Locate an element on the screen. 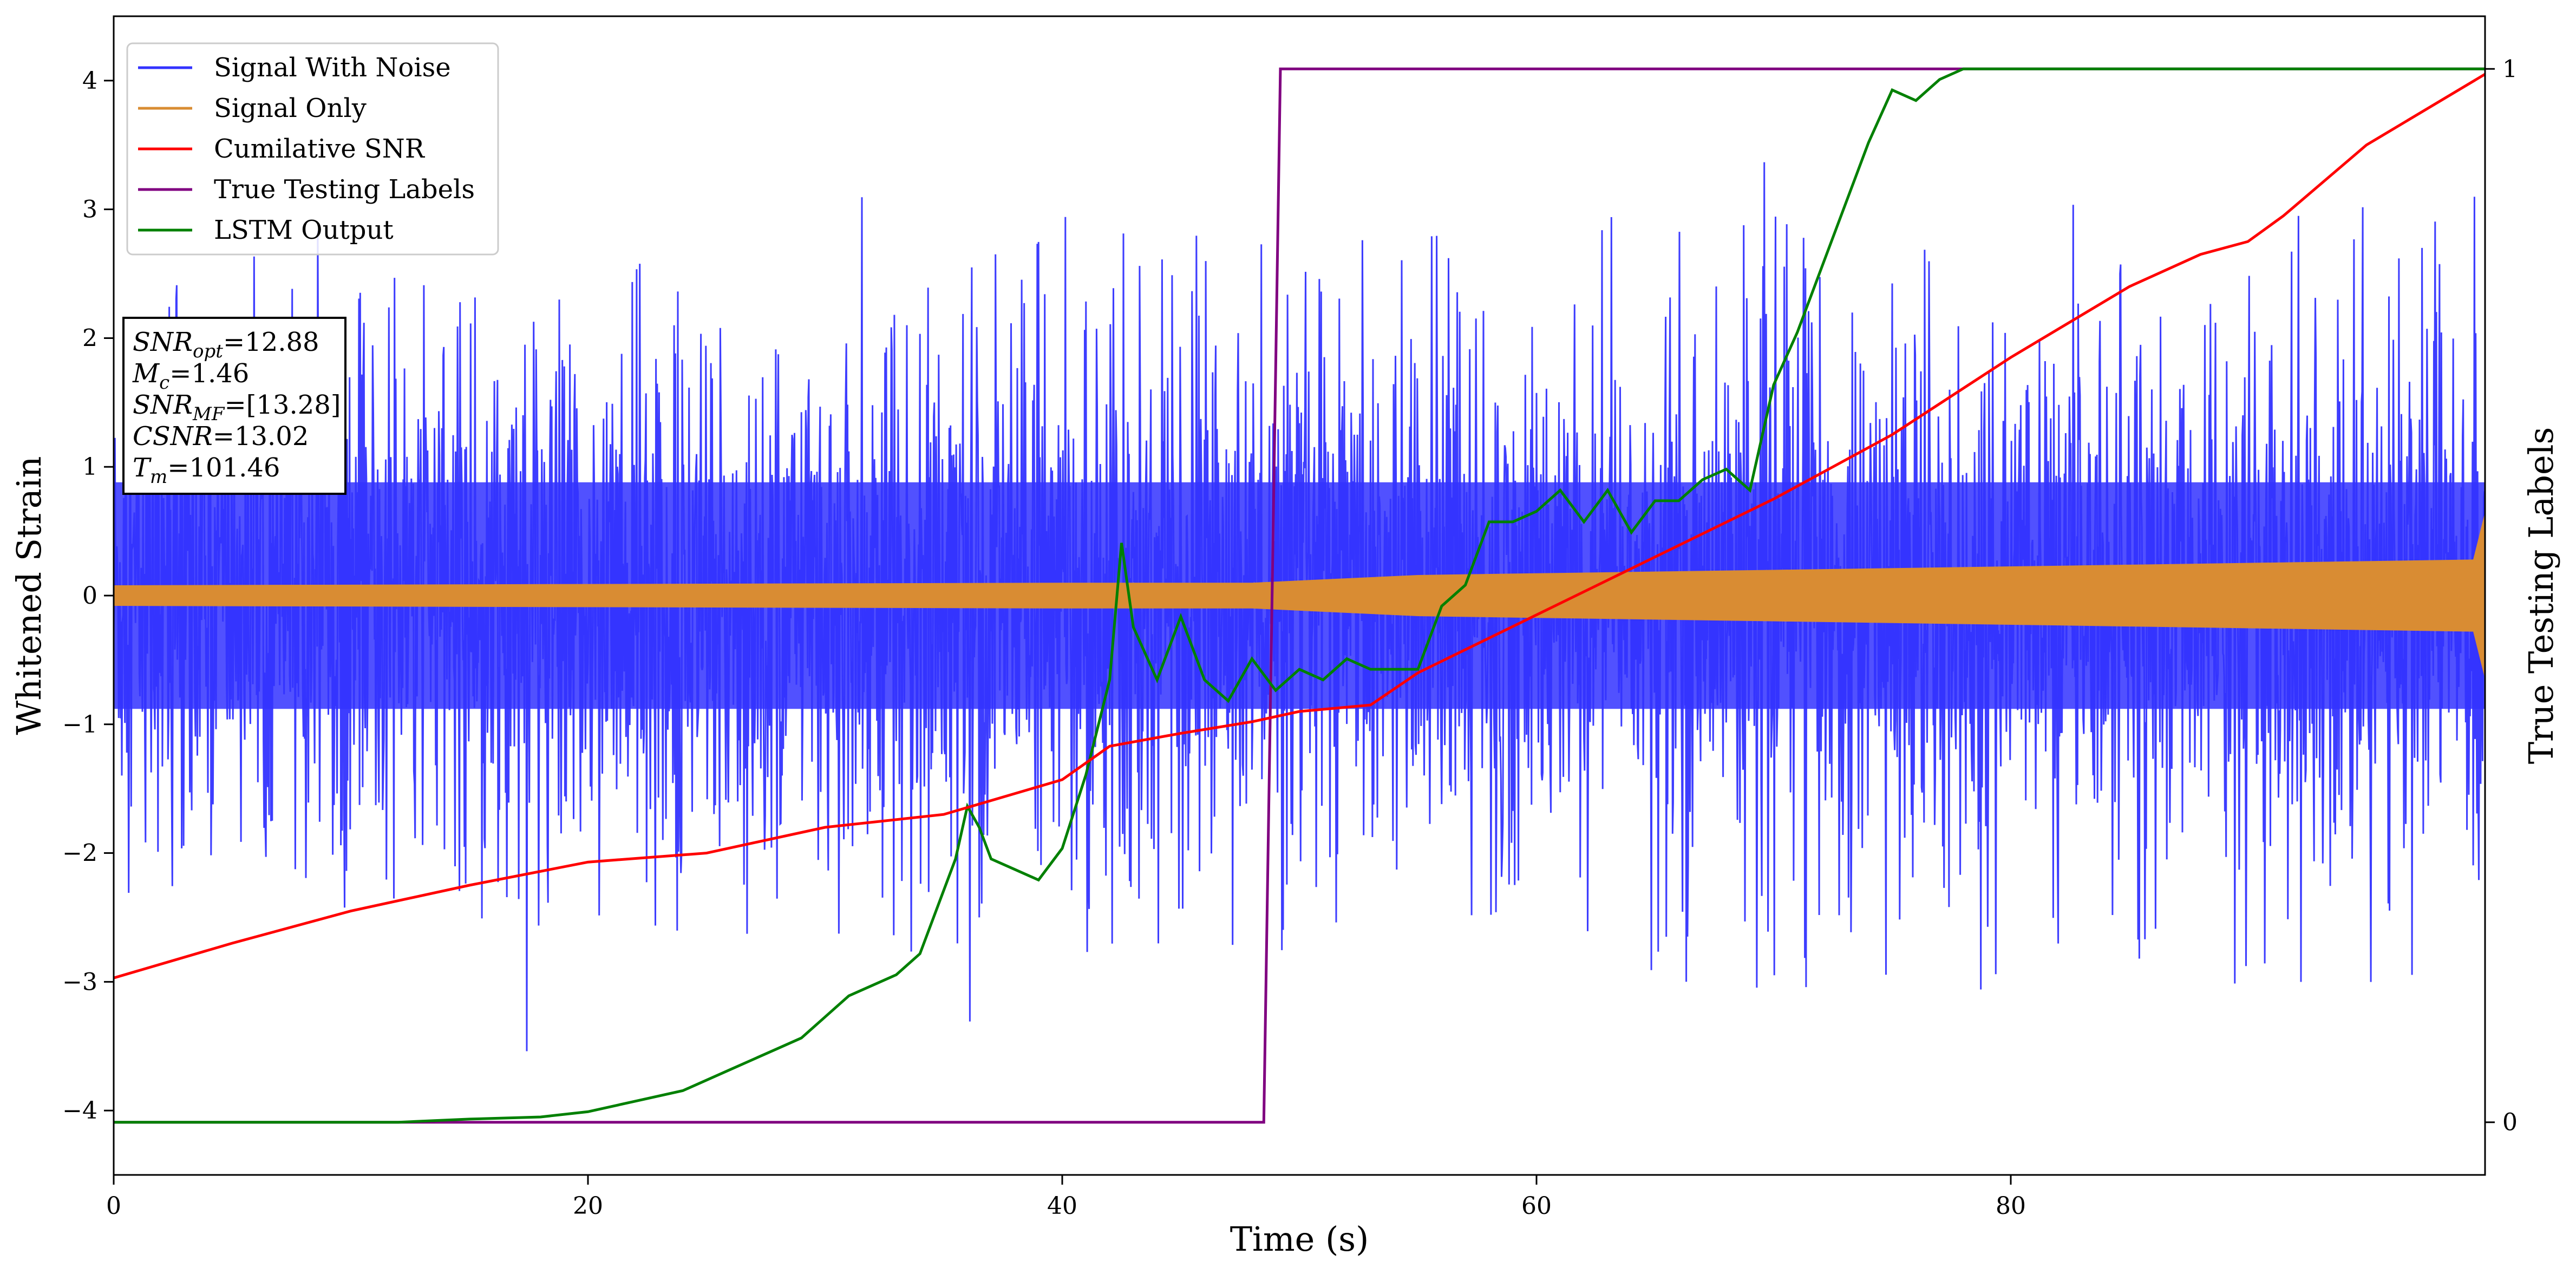  y-tick-label: −3 is located at coordinates (79, 982).